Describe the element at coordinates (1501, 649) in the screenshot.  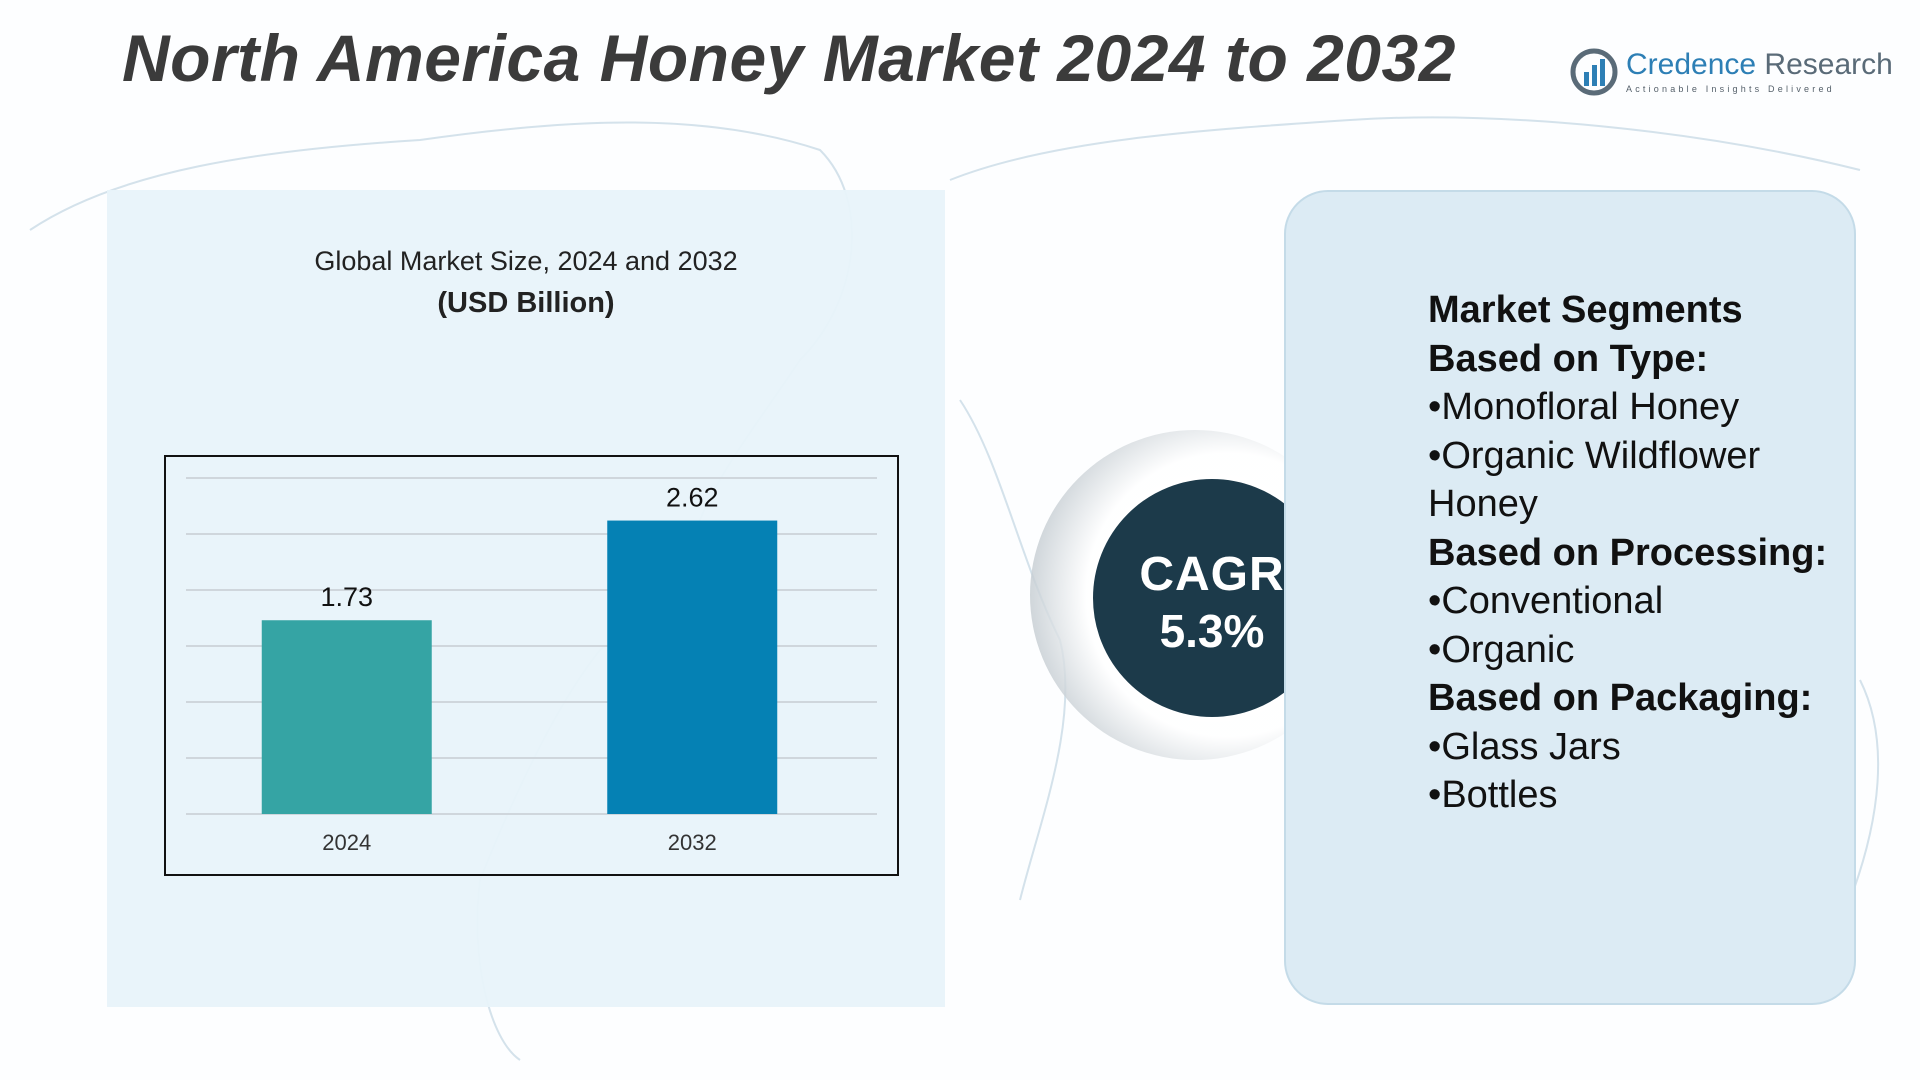
I see `segment-item: •Organic` at that location.